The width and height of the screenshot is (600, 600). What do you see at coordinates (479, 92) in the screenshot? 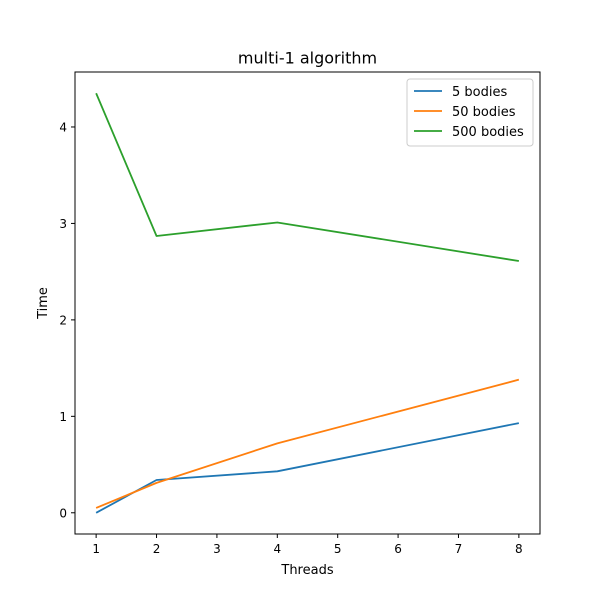
I see `legend-label-5-bodies: 5 bodies` at bounding box center [479, 92].